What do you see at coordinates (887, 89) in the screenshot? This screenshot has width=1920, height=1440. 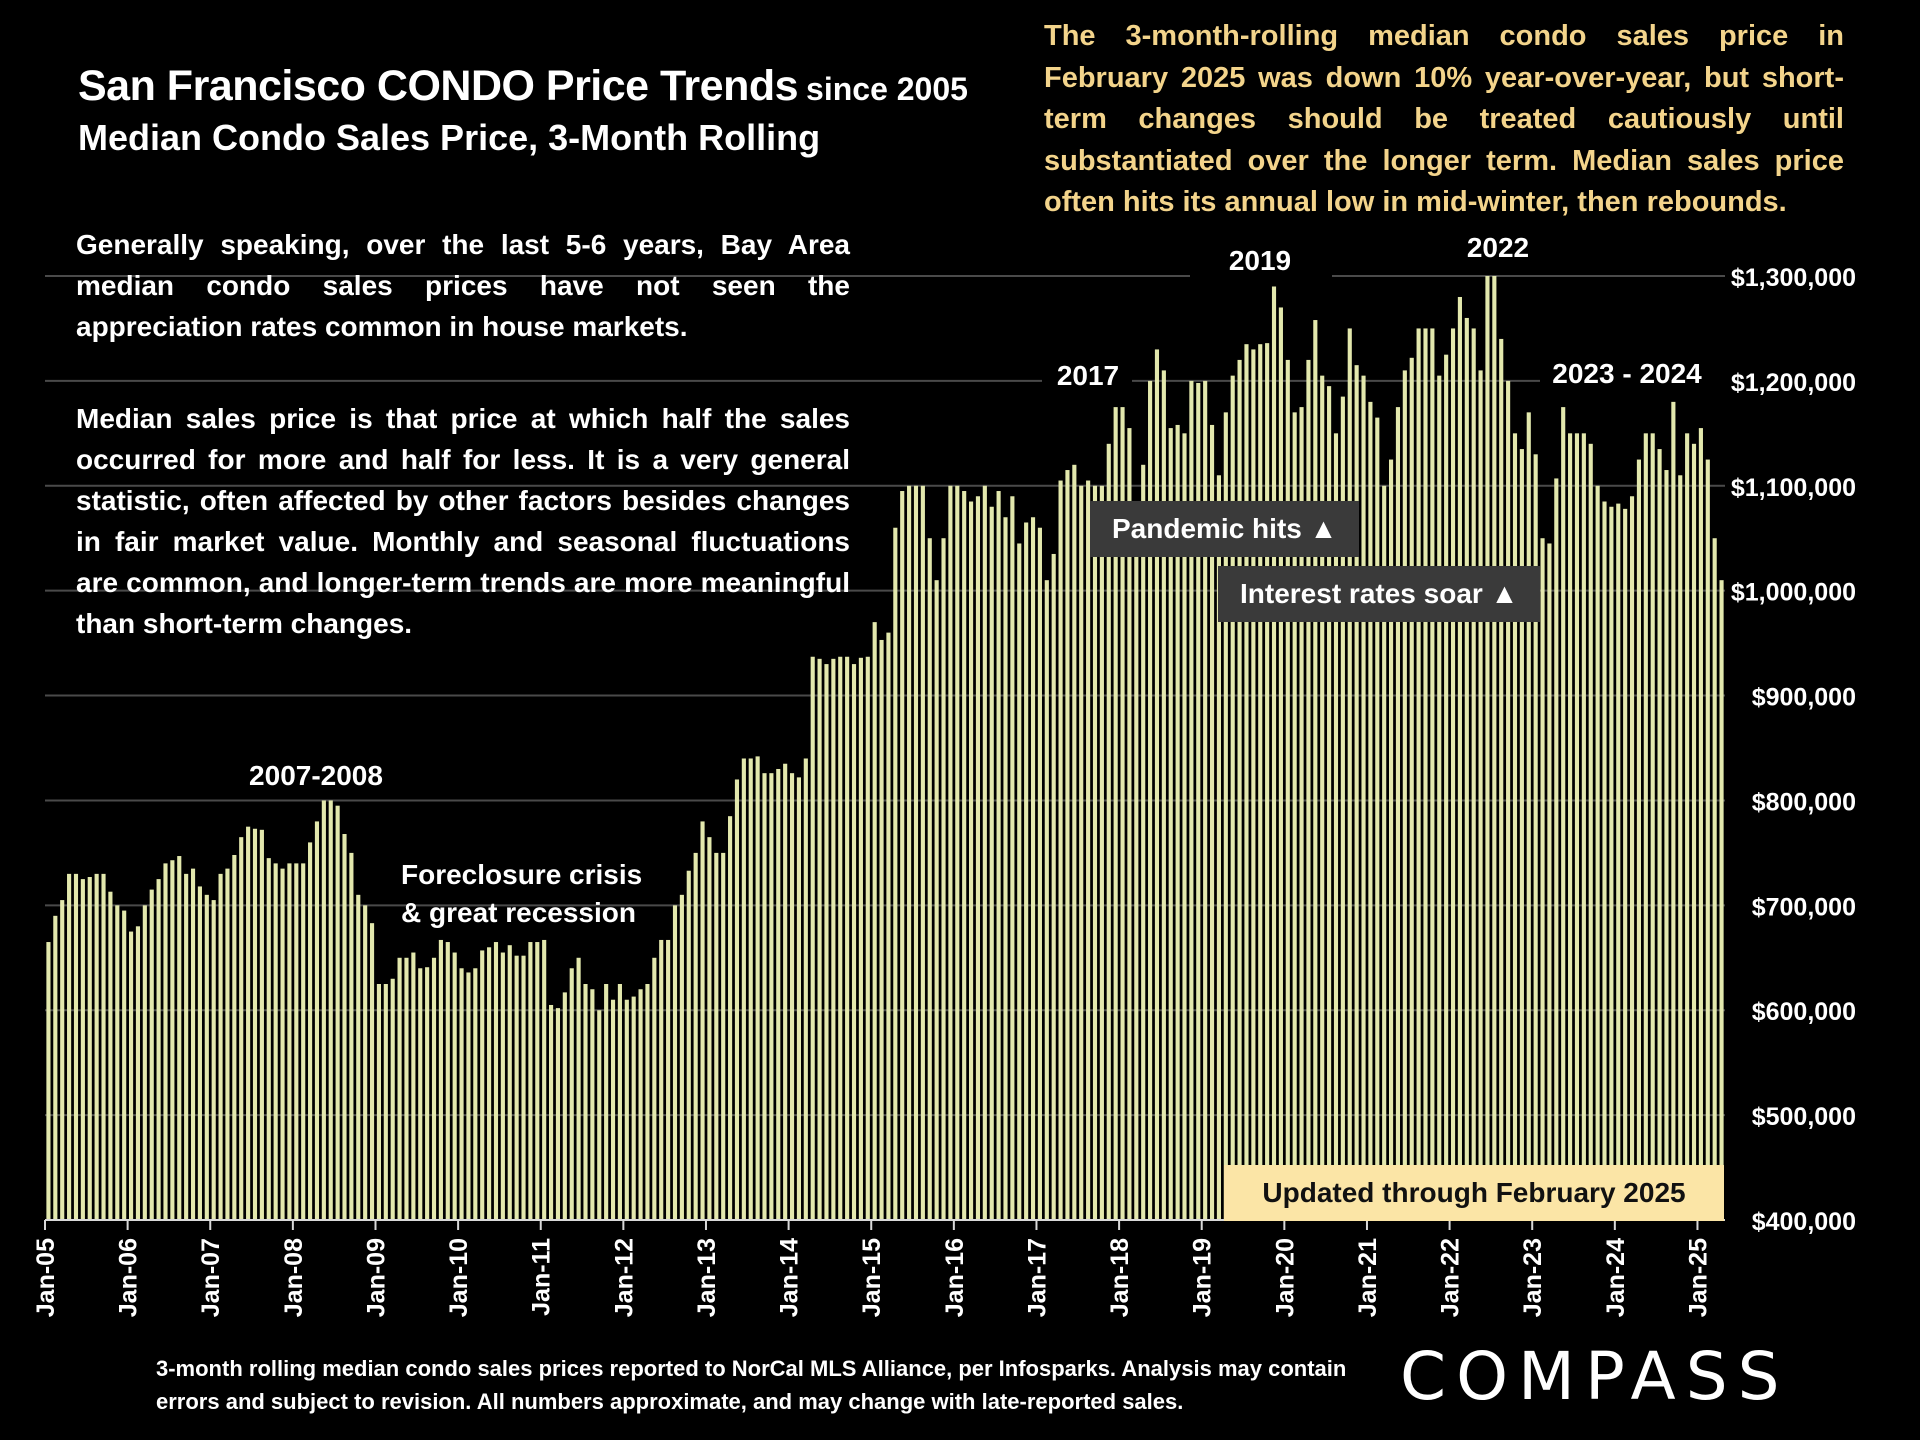 I see `chart-title-suffix: since 2005` at bounding box center [887, 89].